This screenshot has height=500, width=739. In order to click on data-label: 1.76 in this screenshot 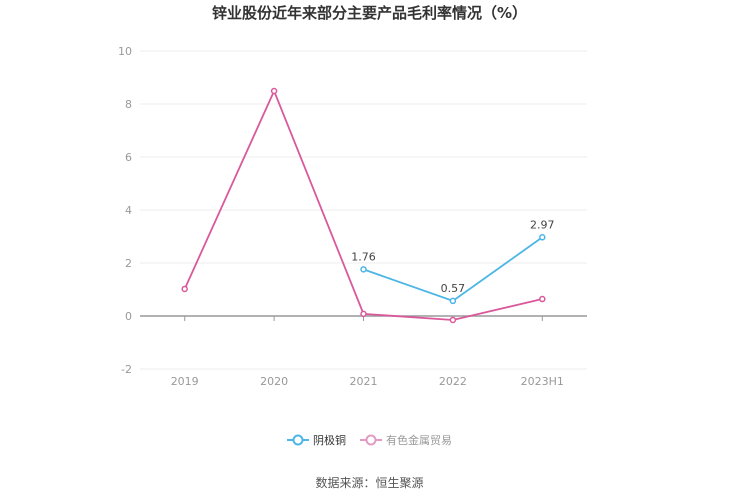, I will do `click(363, 256)`.